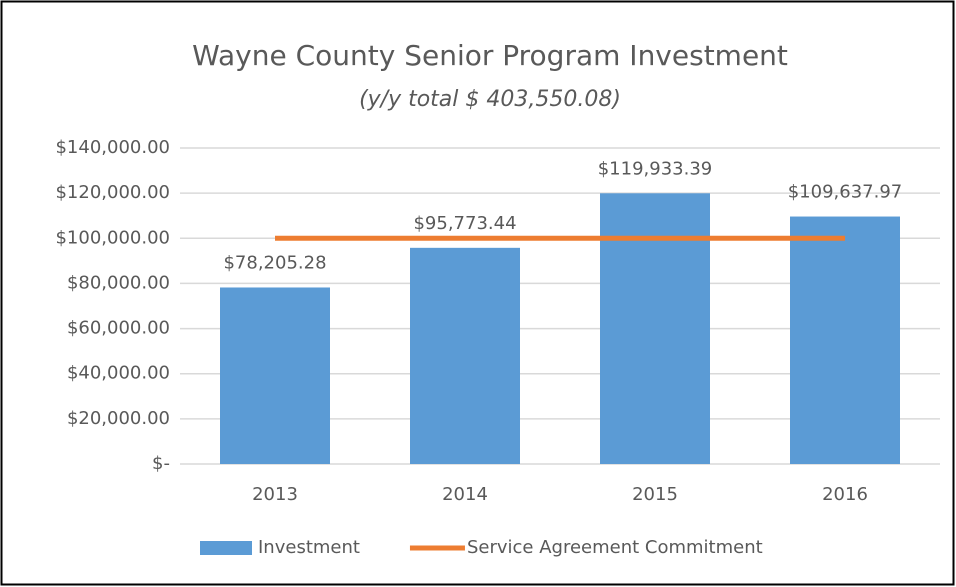 The height and width of the screenshot is (587, 956). I want to click on y-tick-label: $80,000.00, so click(118, 282).